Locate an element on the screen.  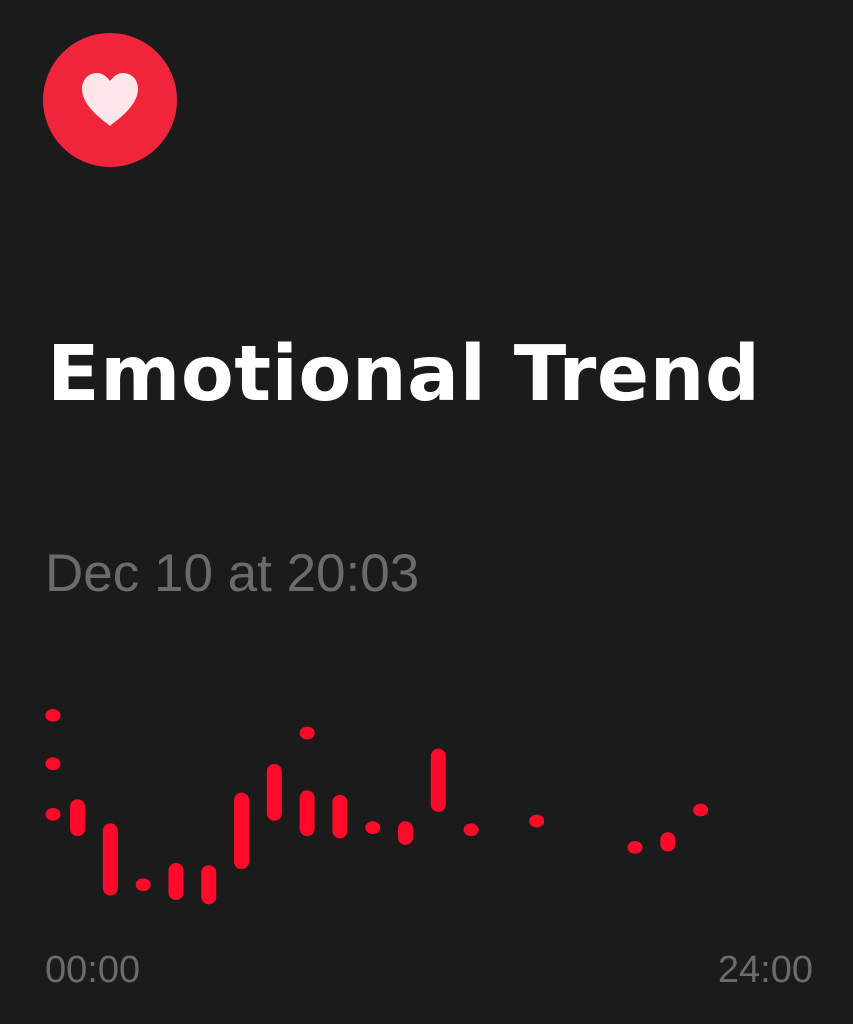
emotion-trend-chart is located at coordinates (377, 807).